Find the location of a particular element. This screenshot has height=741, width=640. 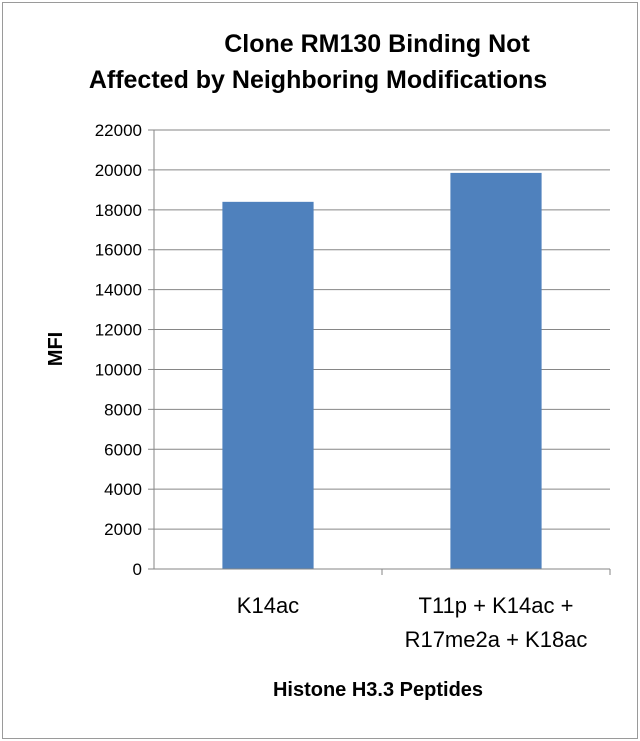

x-category-label: R17me2a + K18ac is located at coordinates (496, 639).